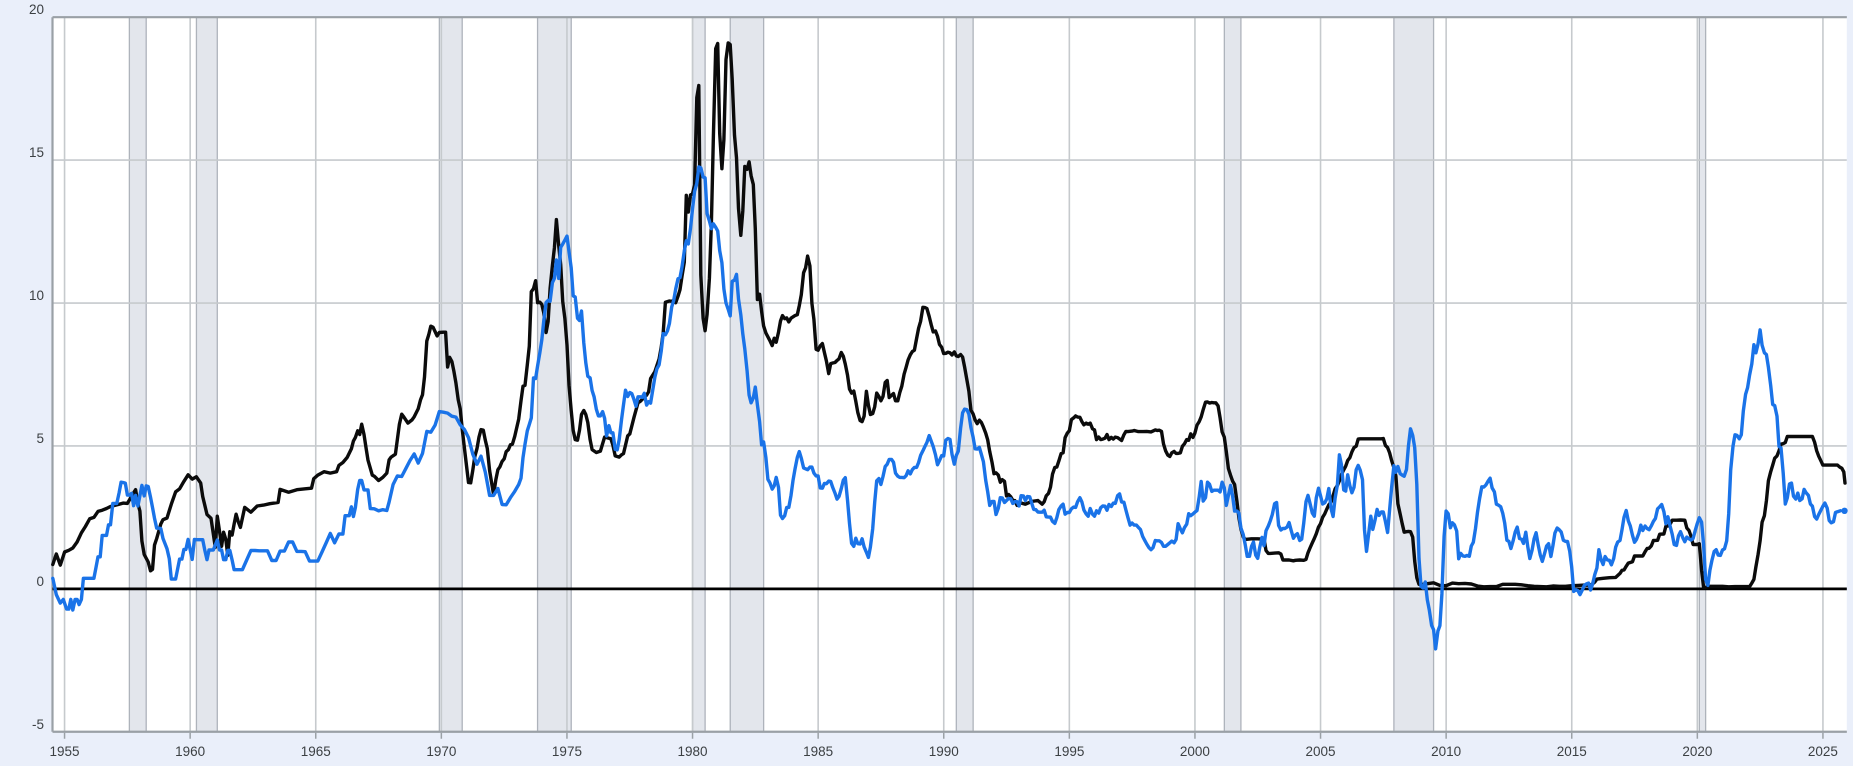  What do you see at coordinates (36, 367) in the screenshot?
I see `y-axis-labels: -5 0 5 10 15 20` at bounding box center [36, 367].